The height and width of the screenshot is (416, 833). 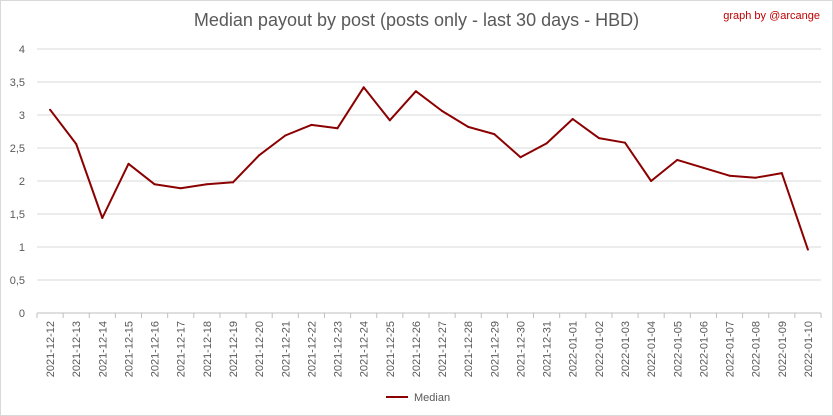 What do you see at coordinates (22, 314) in the screenshot?
I see `y-tick-label: 0` at bounding box center [22, 314].